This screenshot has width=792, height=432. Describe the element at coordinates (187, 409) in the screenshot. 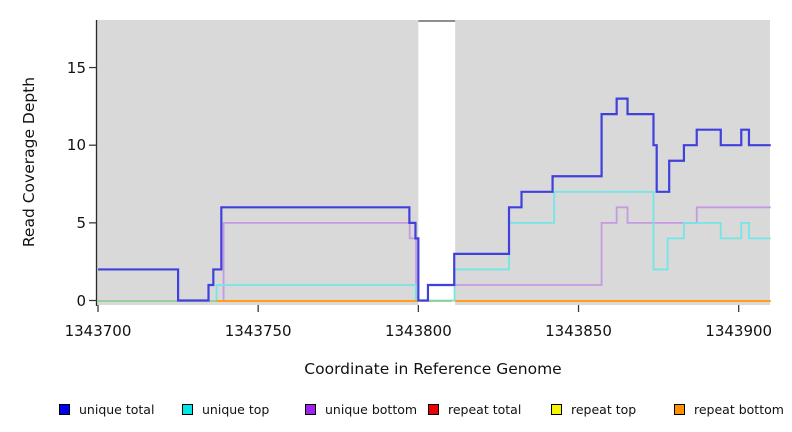

I see `legend-swatch-unique-top` at that location.